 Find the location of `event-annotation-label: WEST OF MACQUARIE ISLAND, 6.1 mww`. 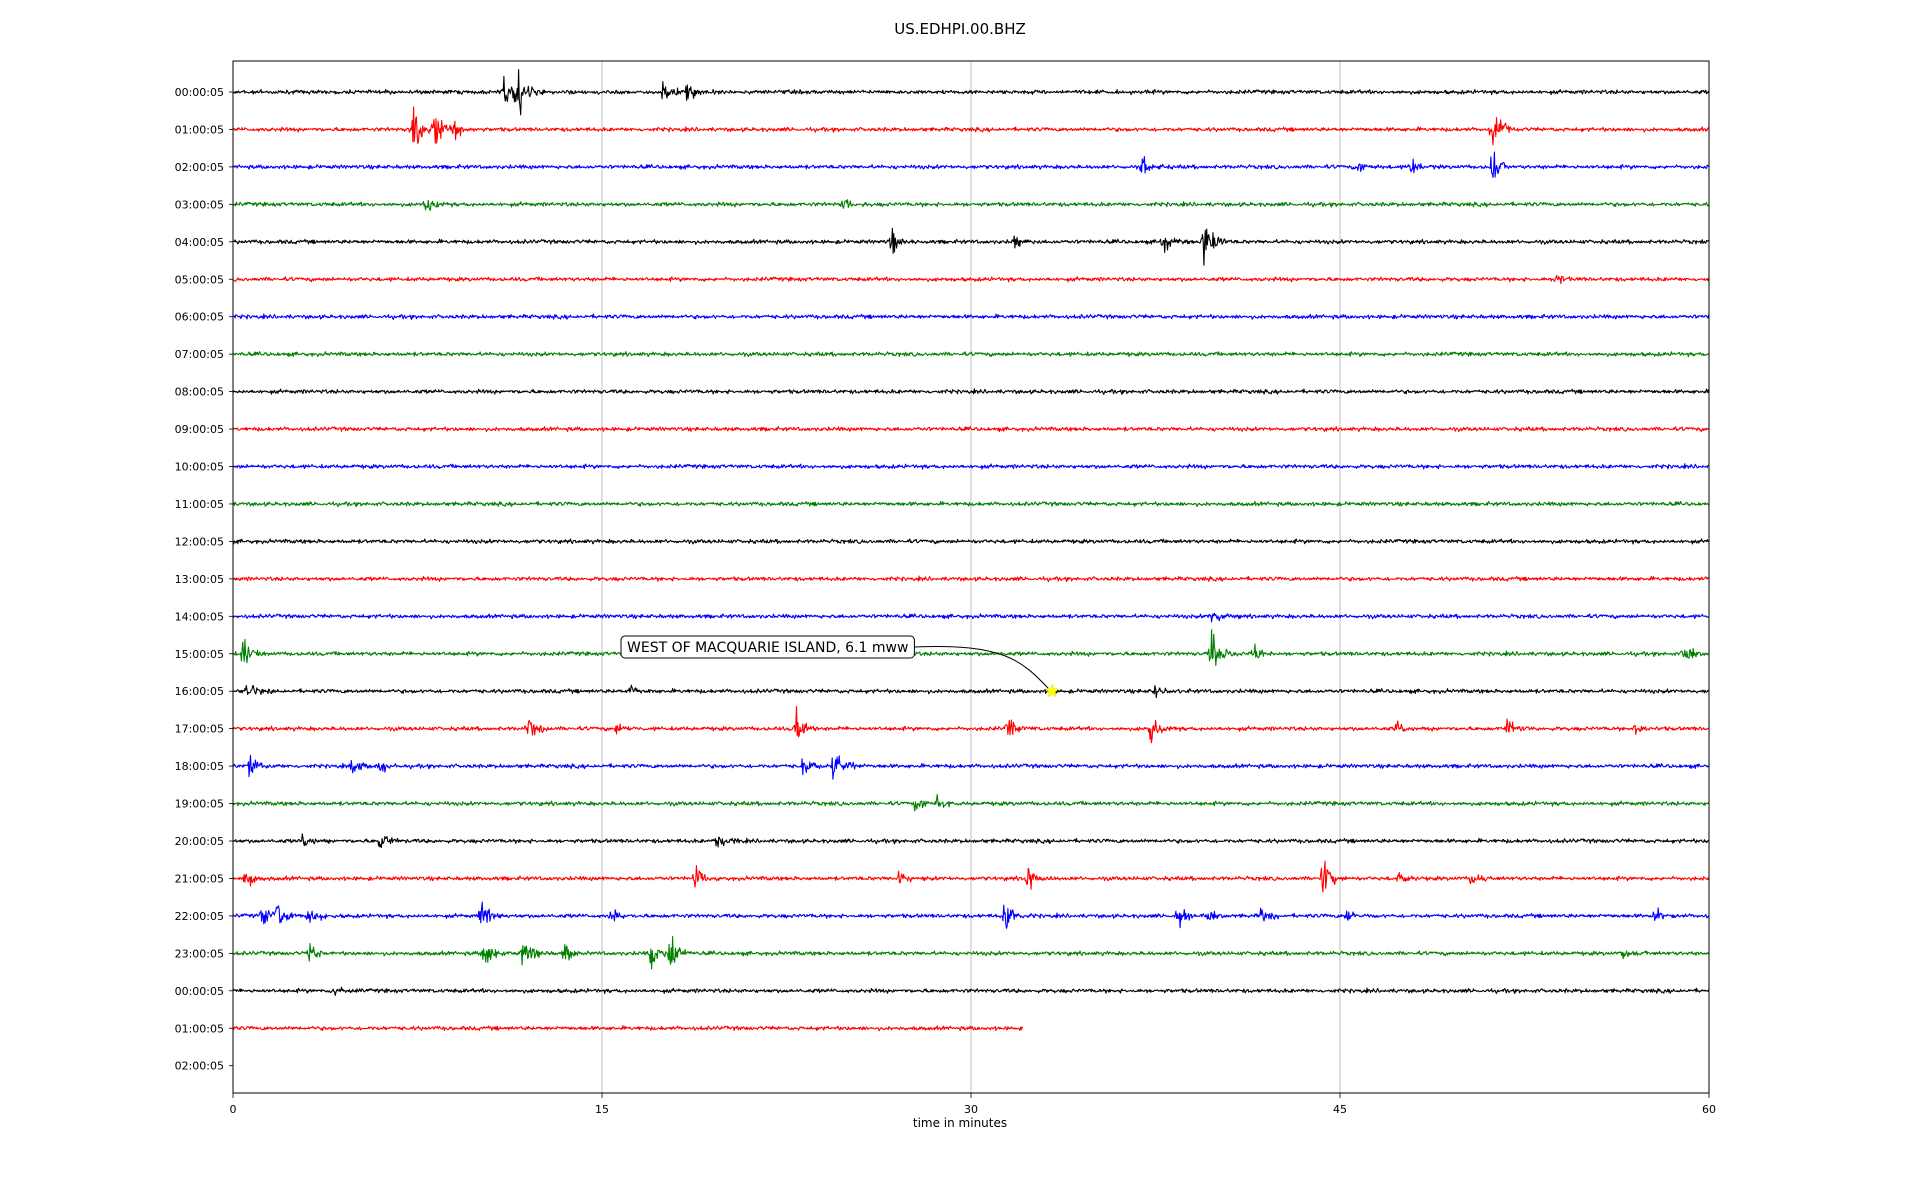

event-annotation-label: WEST OF MACQUARIE ISLAND, 6.1 mww is located at coordinates (767, 648).